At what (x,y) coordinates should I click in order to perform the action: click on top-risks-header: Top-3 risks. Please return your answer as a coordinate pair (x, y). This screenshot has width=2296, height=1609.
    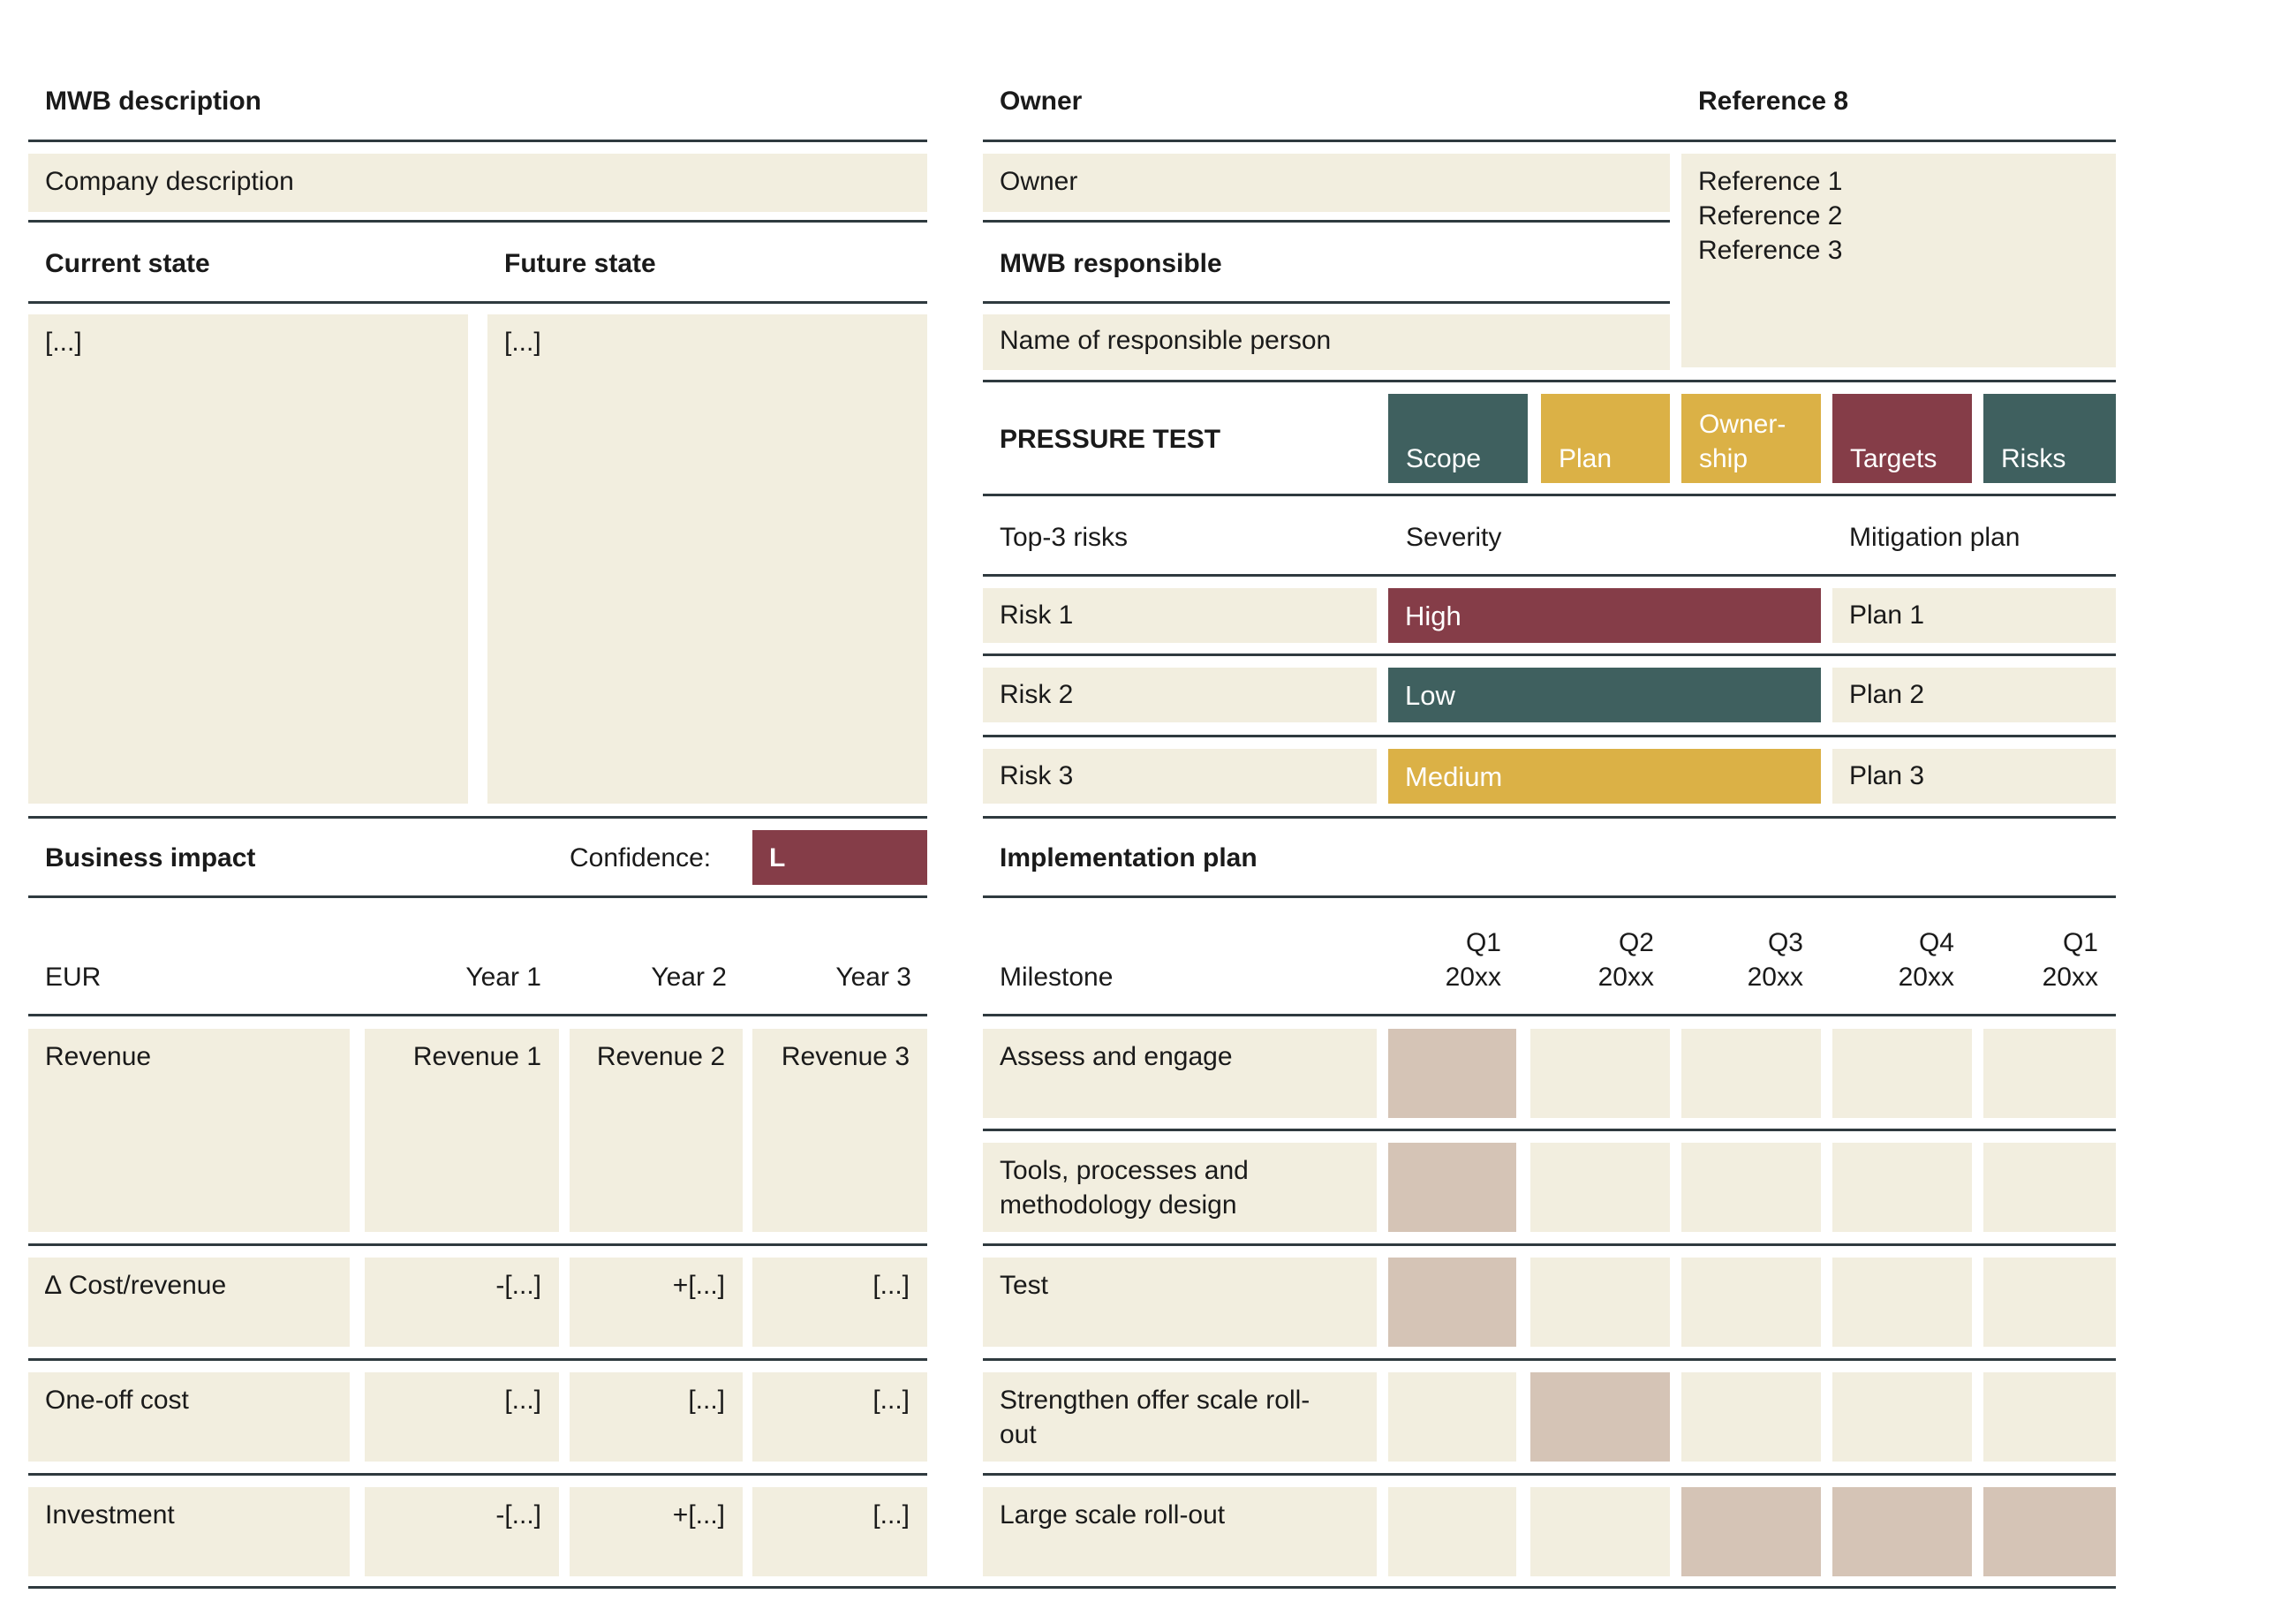
    Looking at the image, I should click on (1064, 537).